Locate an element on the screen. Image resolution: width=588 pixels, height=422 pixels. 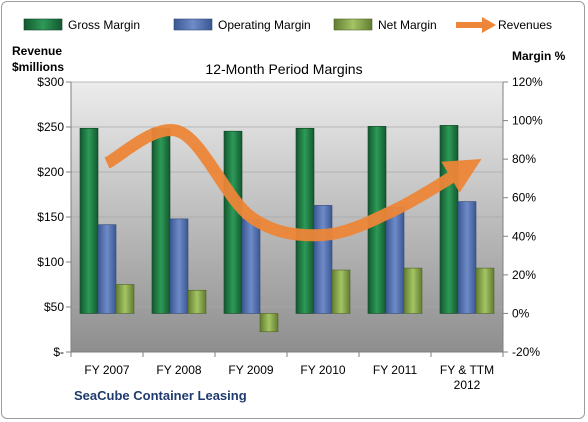
legend-label: Gross Margin is located at coordinates (104, 25).